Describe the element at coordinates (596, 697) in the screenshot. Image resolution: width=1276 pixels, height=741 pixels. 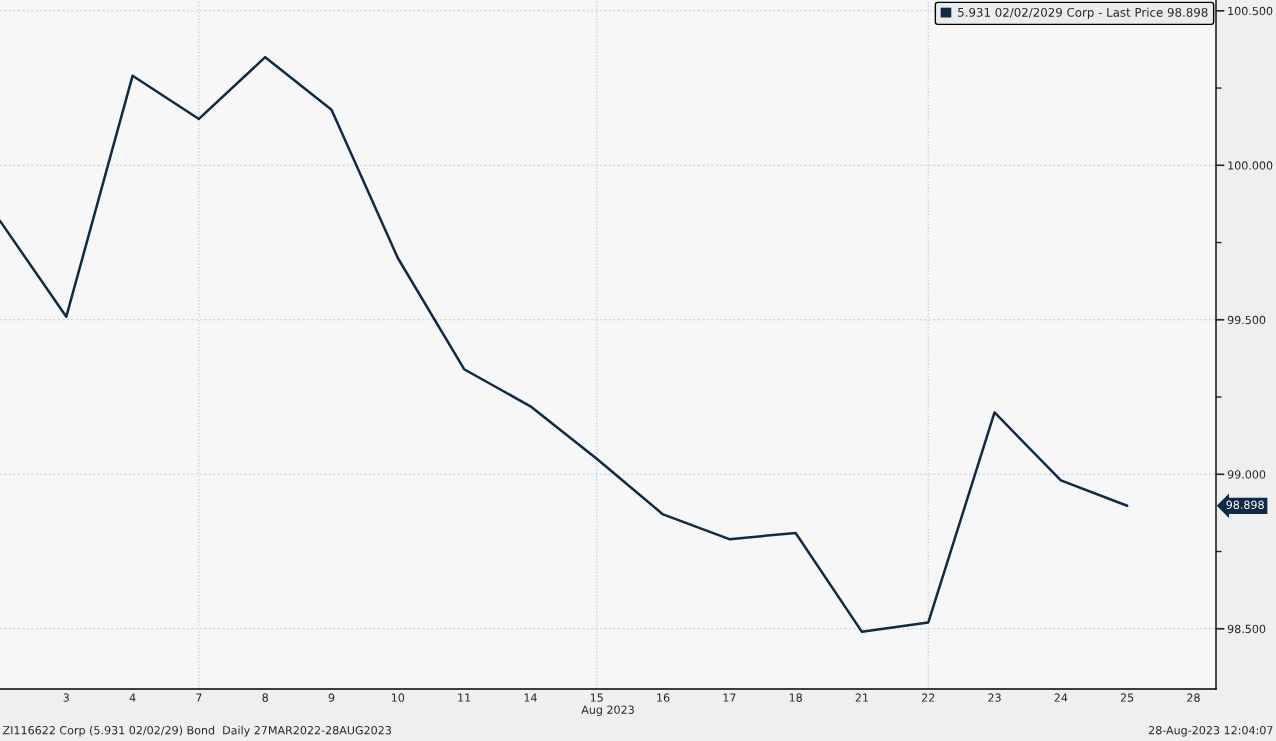
I see `x-tick-label: 15` at that location.